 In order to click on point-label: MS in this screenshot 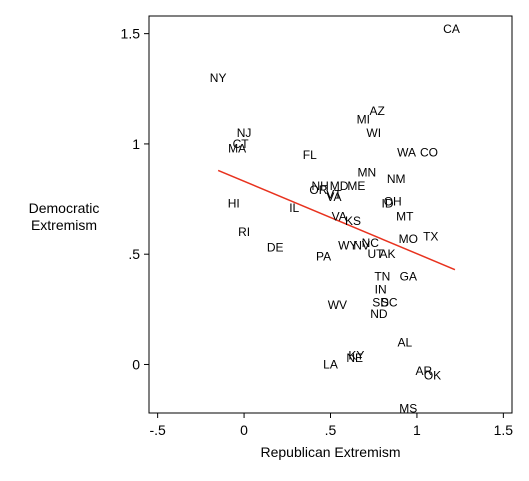, I will do `click(408, 409)`.